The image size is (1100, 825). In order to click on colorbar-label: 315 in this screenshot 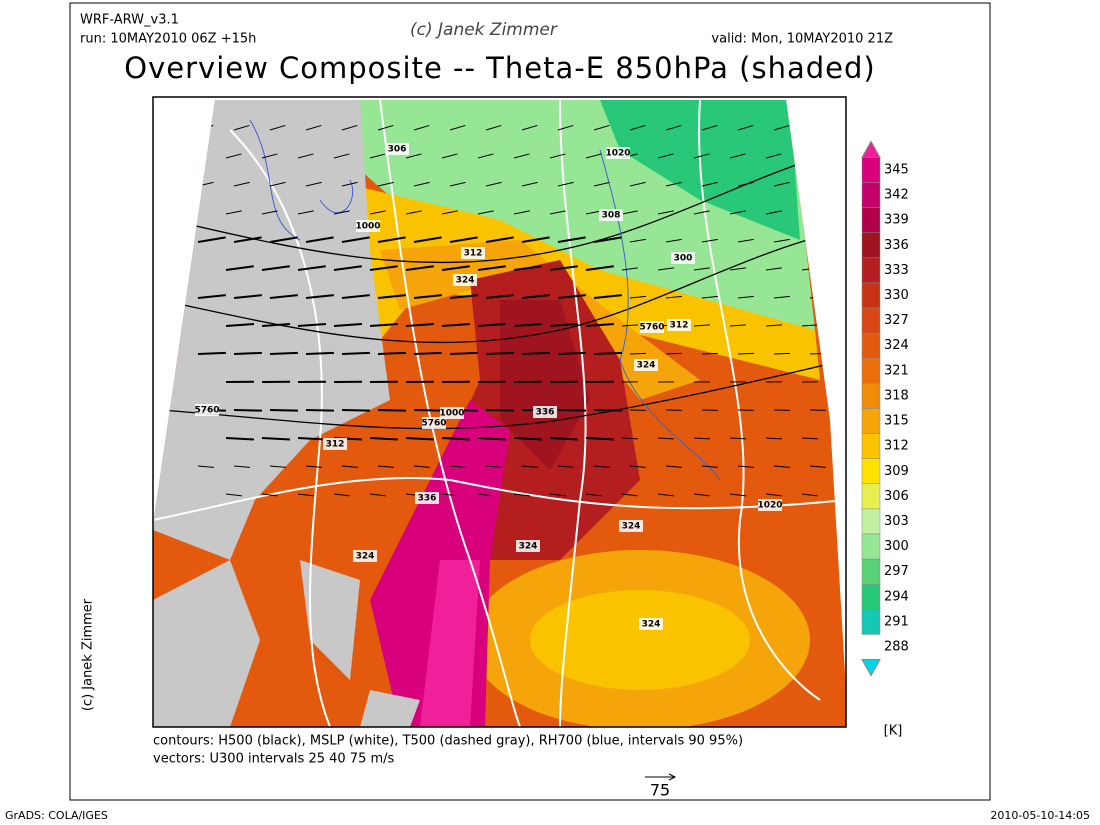, I will do `click(896, 421)`.